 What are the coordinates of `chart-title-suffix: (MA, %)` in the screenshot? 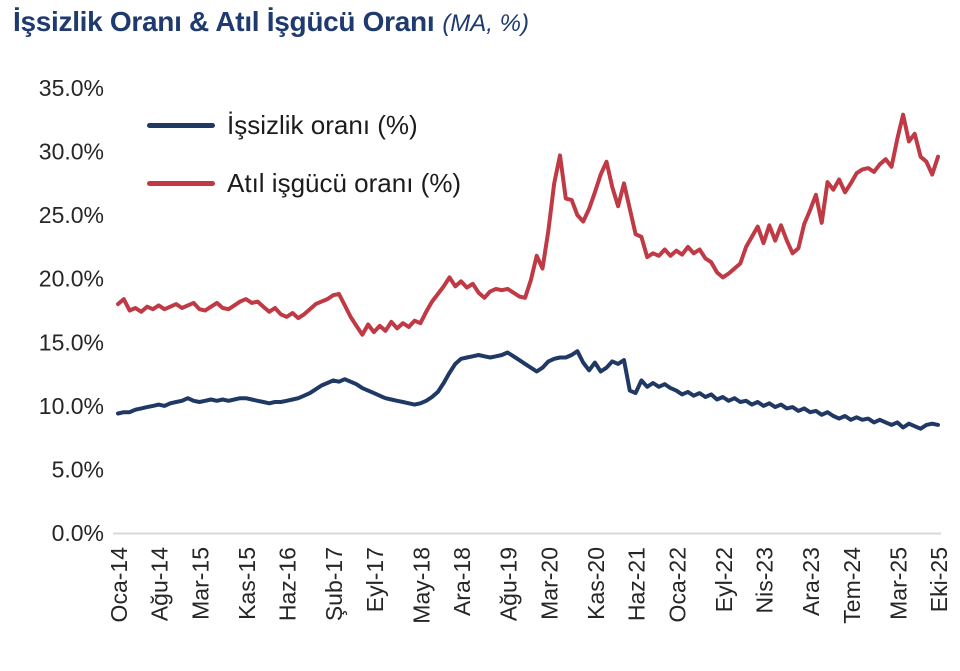 It's located at (485, 23).